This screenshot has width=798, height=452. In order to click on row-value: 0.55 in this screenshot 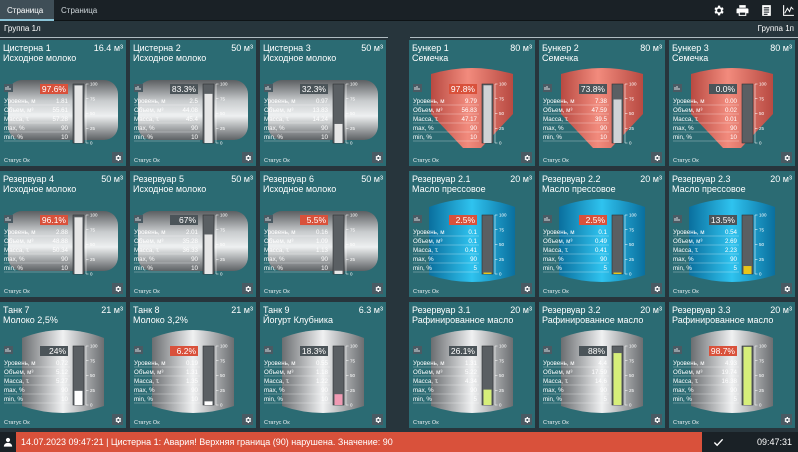, I will do `click(322, 363)`.